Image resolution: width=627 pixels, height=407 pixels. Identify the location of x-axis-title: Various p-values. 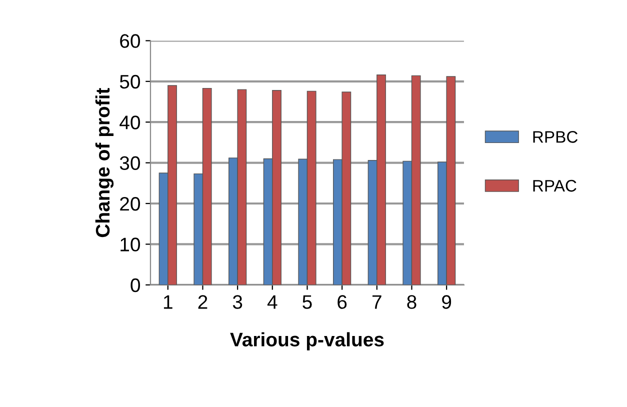
(307, 341).